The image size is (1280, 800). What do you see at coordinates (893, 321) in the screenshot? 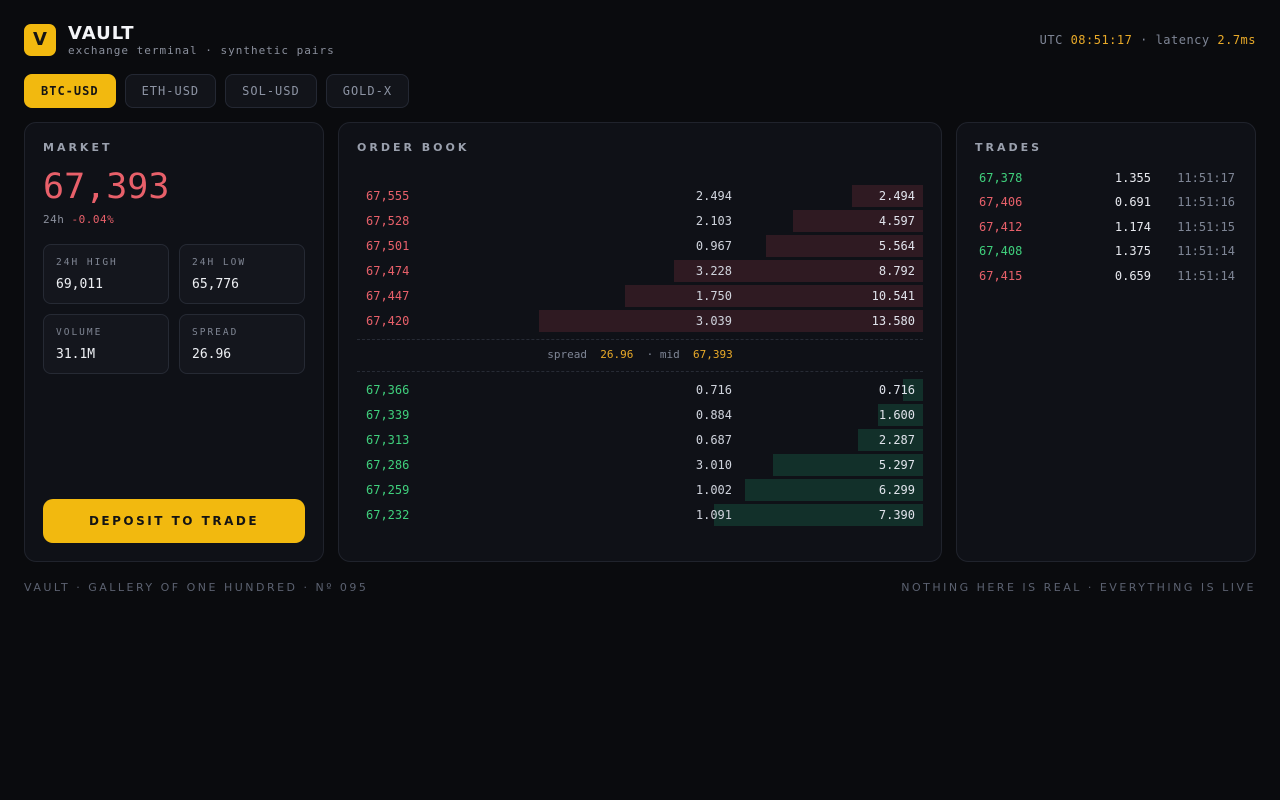
I see `ask-total: 13.580` at bounding box center [893, 321].